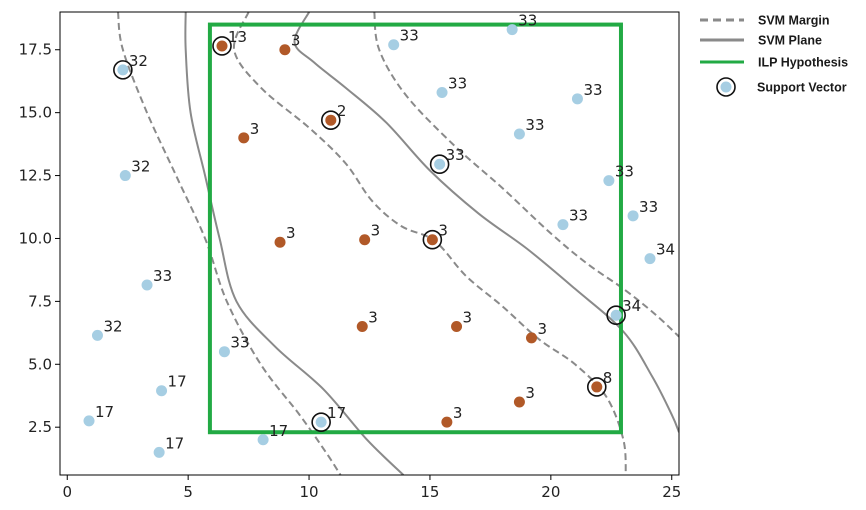 The width and height of the screenshot is (866, 510). Describe the element at coordinates (35, 176) in the screenshot. I see `y-tick-label: 12.5` at that location.